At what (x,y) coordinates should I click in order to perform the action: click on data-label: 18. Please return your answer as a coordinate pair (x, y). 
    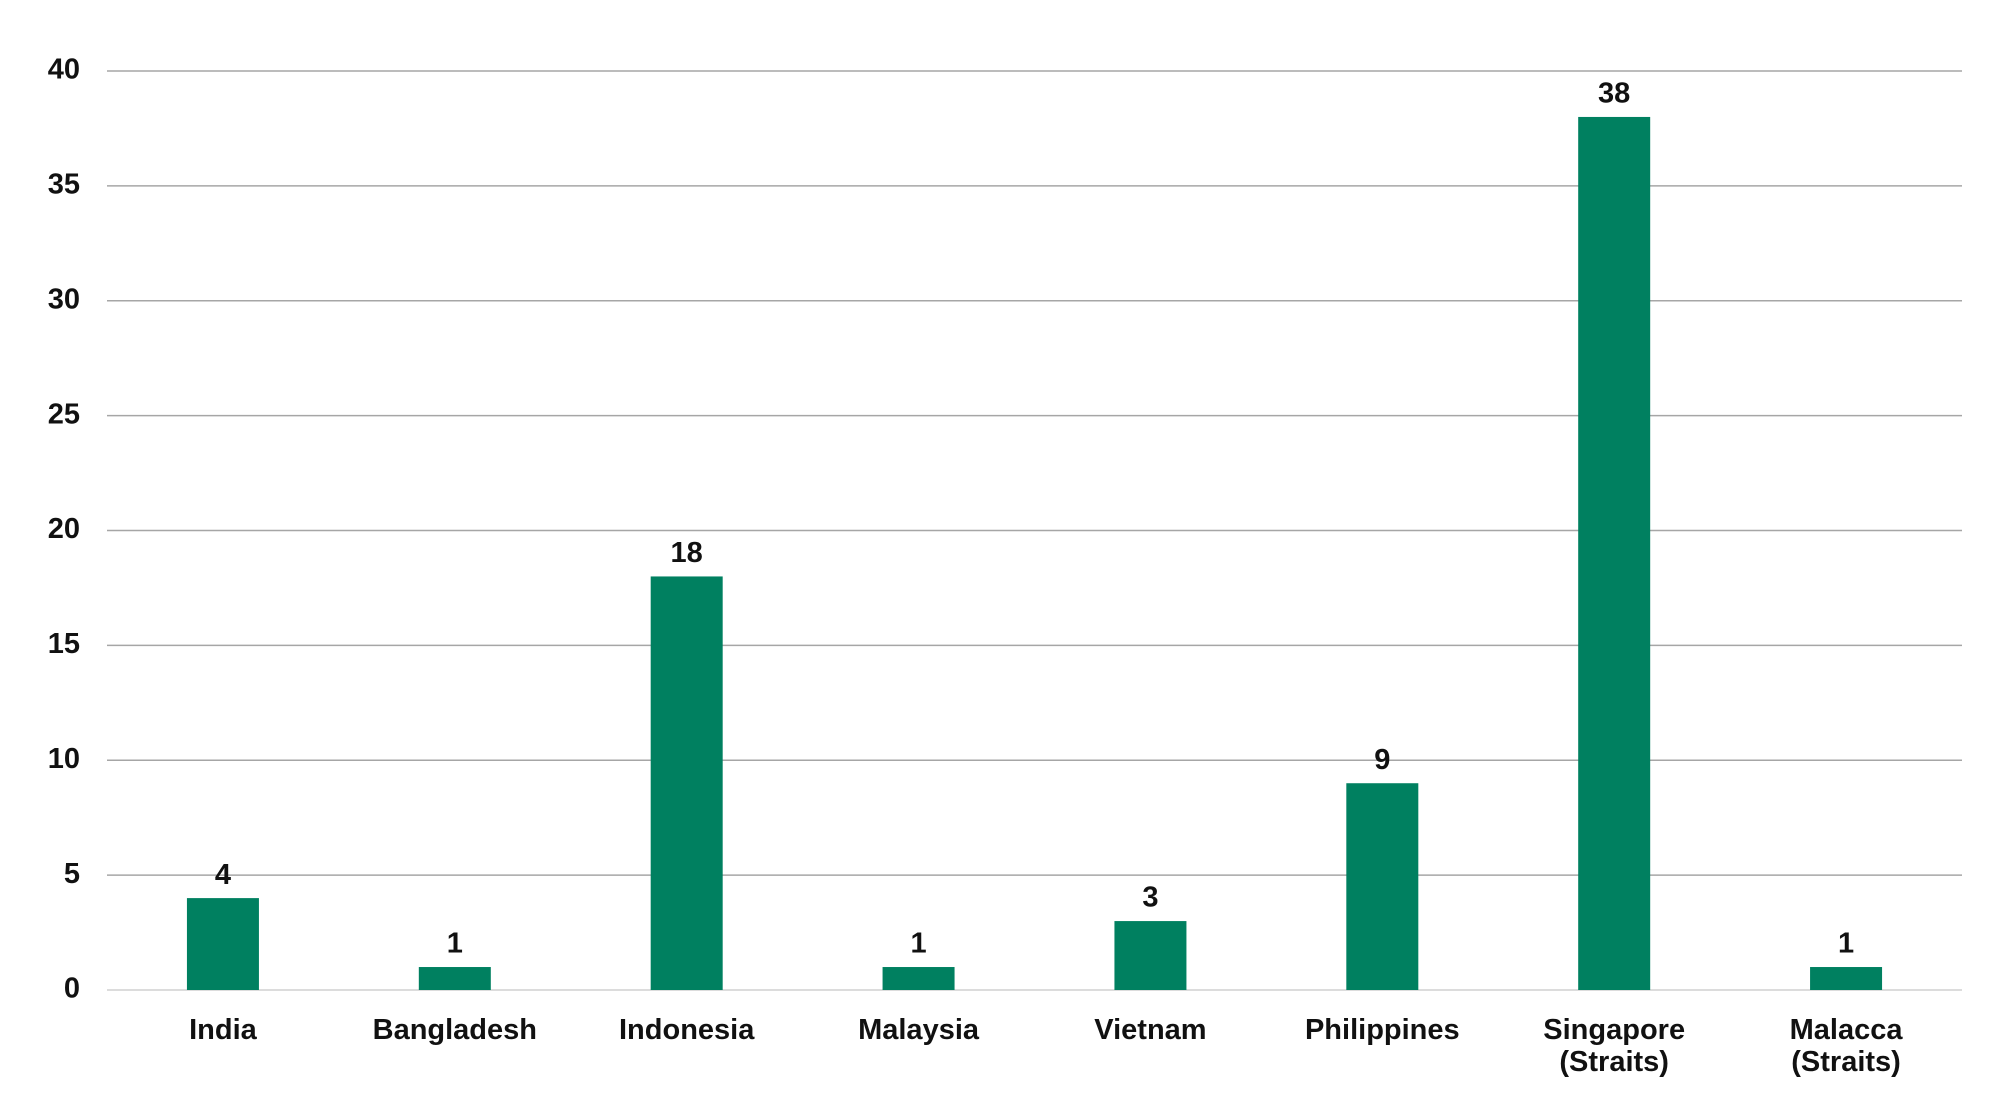
    Looking at the image, I should click on (687, 553).